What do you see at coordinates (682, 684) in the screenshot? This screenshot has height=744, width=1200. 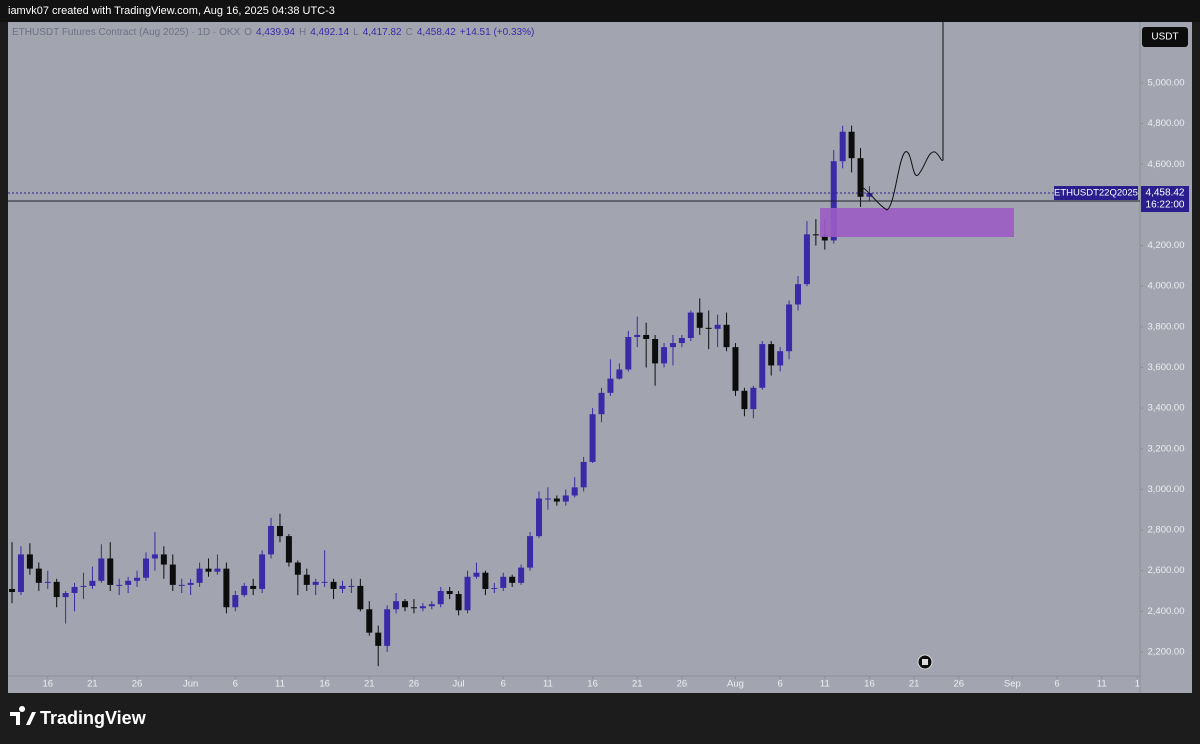 I see `x-tick-label: 26` at bounding box center [682, 684].